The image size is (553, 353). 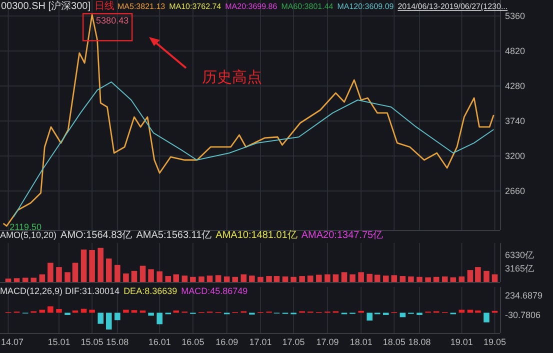 What do you see at coordinates (45, 6) in the screenshot?
I see `title: 00300.SH [沪深300]` at bounding box center [45, 6].